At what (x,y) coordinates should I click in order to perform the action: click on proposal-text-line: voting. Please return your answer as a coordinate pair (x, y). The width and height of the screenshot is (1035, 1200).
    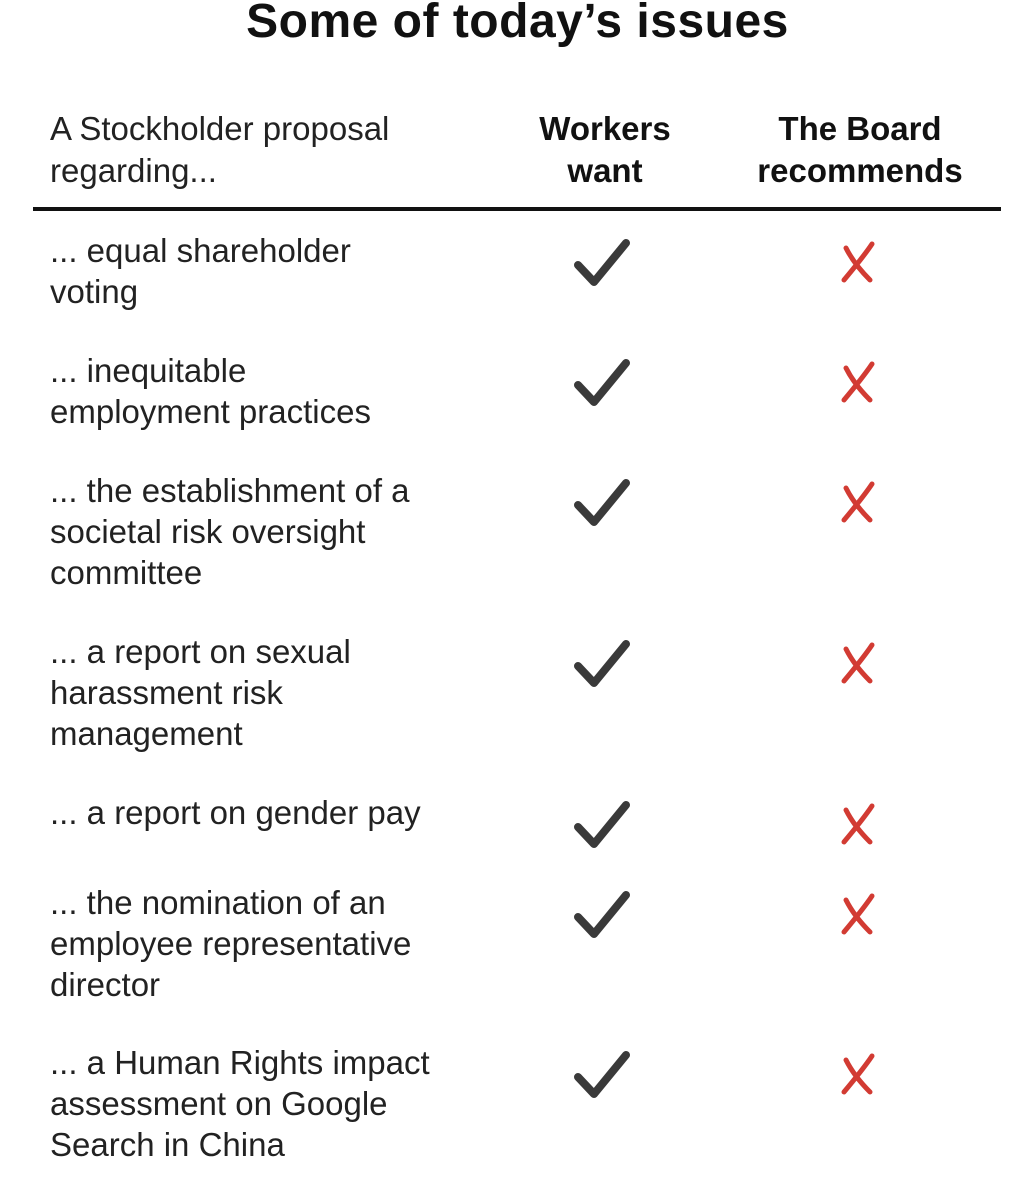
    Looking at the image, I should click on (94, 291).